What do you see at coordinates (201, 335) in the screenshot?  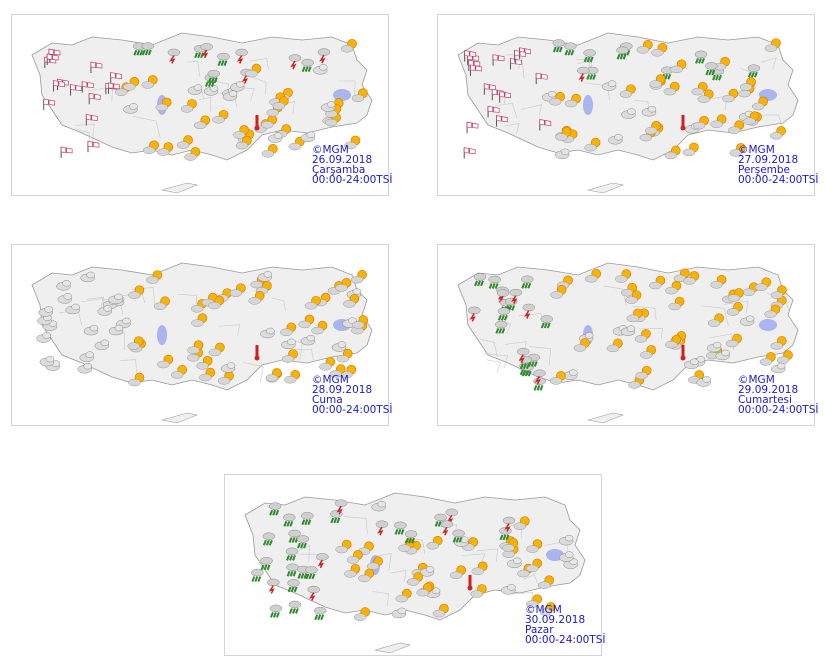 I see `weather-map-panel: ©MGM 28.09.2018 Cuma 00:00-24:00TSİ` at bounding box center [201, 335].